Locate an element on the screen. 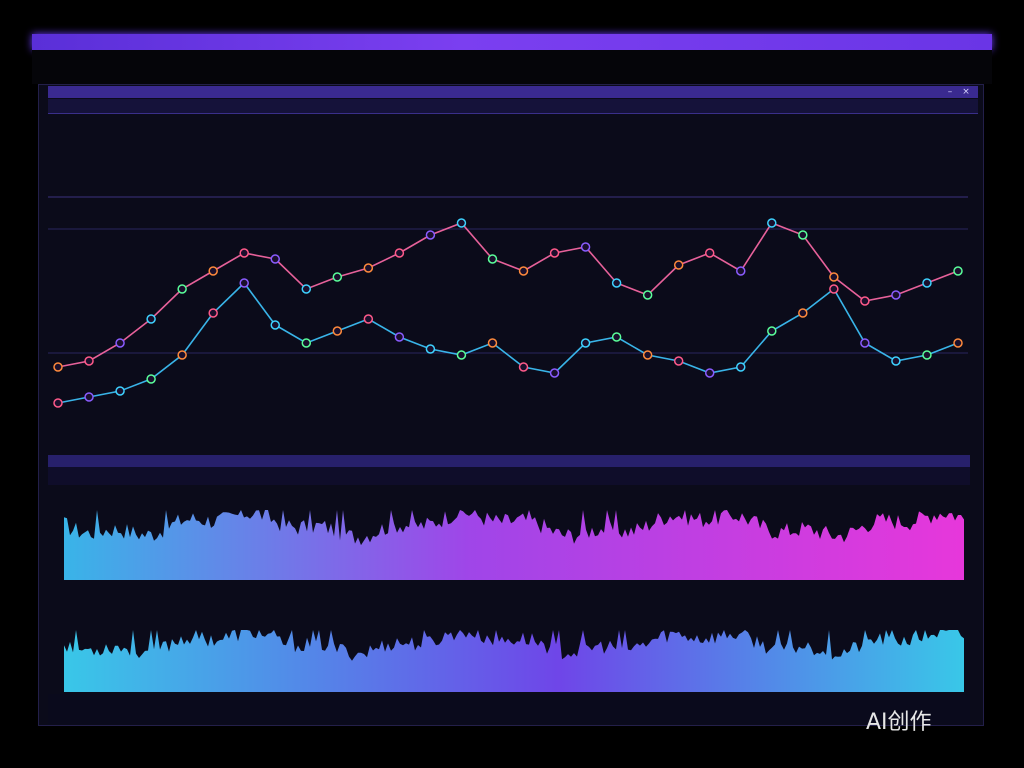  bottom-waveform-chart is located at coordinates (514, 661).